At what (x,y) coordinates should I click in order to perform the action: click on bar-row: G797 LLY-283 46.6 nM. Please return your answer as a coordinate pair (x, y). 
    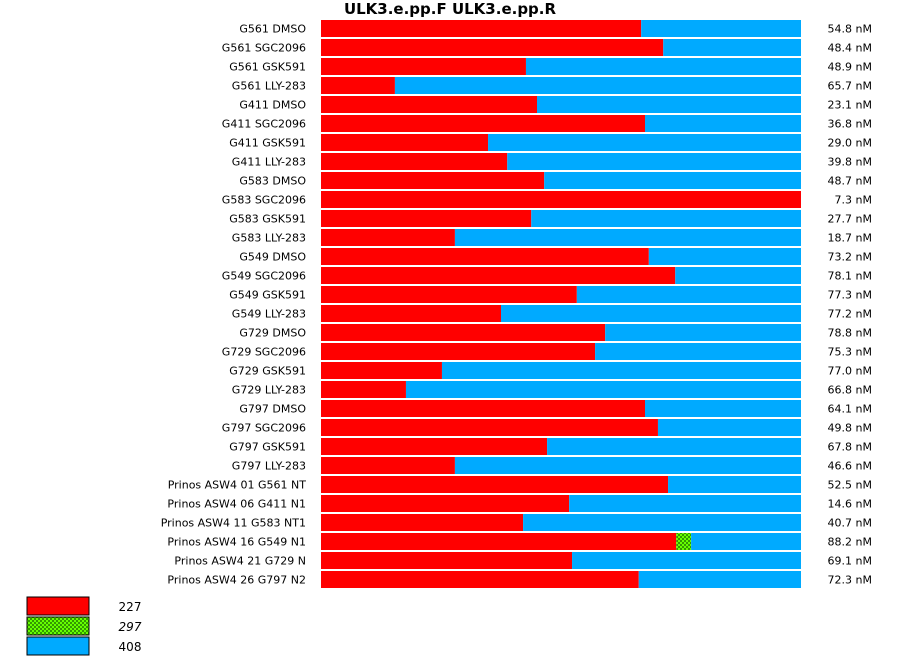
    Looking at the image, I should click on (552, 465).